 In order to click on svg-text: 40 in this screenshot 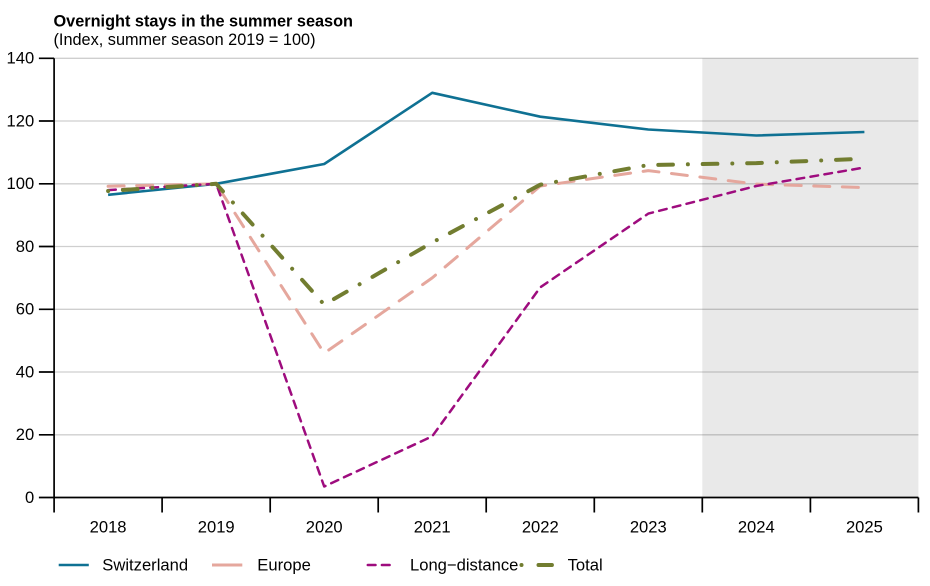, I will do `click(25, 371)`.